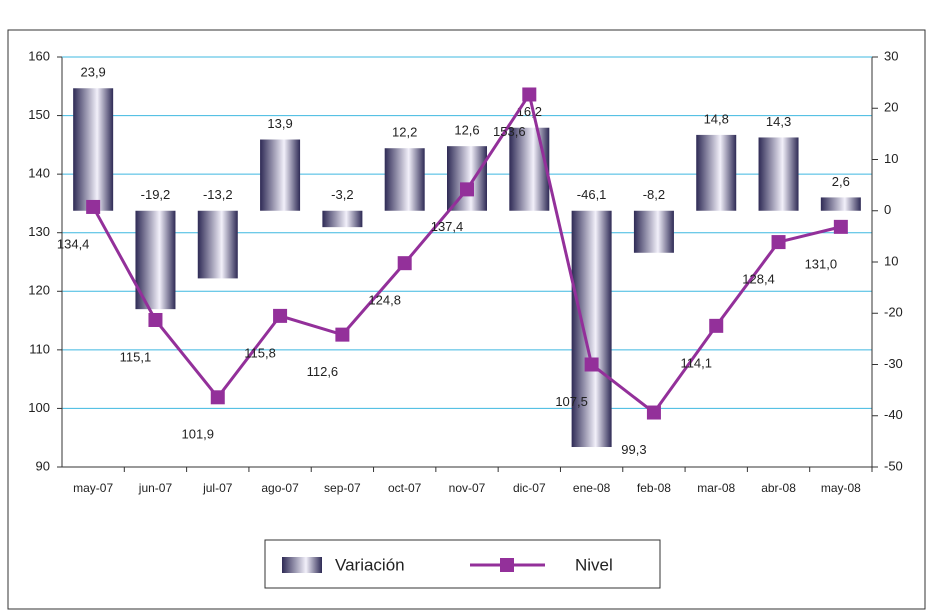 The height and width of the screenshot is (610, 933). What do you see at coordinates (136, 356) in the screenshot?
I see `line-value-label: 115,1` at bounding box center [136, 356].